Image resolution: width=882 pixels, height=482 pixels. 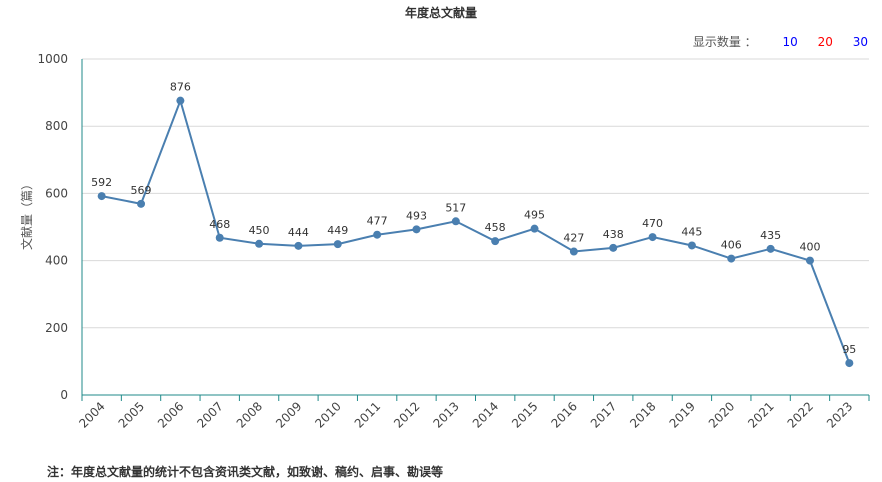 What do you see at coordinates (337, 230) in the screenshot?
I see `data-label: 449` at bounding box center [337, 230].